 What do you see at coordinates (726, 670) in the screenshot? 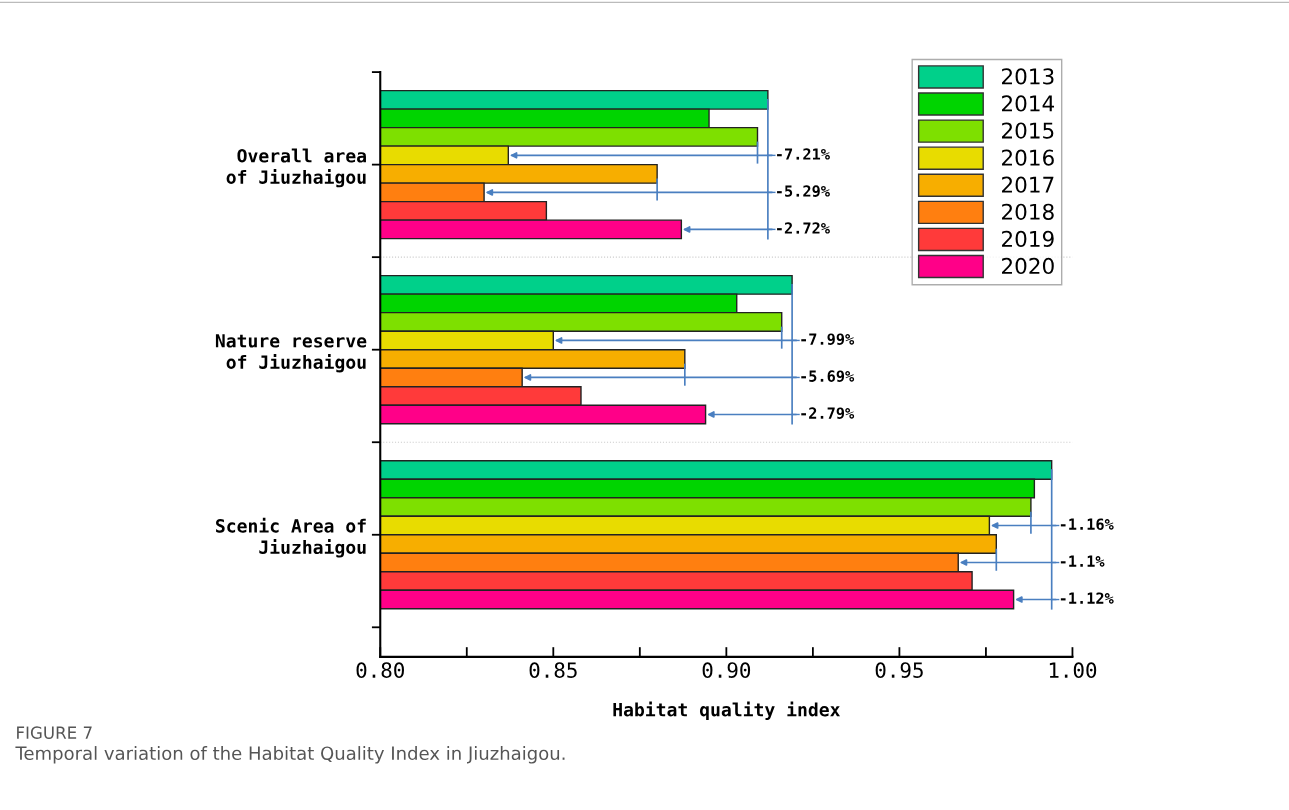
I see `x-tick-label: 0.90` at bounding box center [726, 670].